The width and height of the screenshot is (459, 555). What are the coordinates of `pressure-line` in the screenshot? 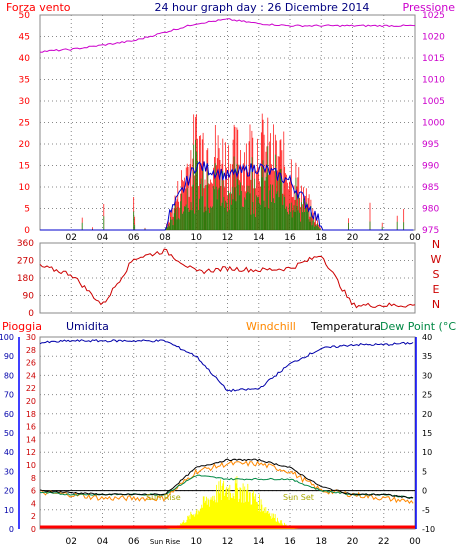 It's located at (227, 35).